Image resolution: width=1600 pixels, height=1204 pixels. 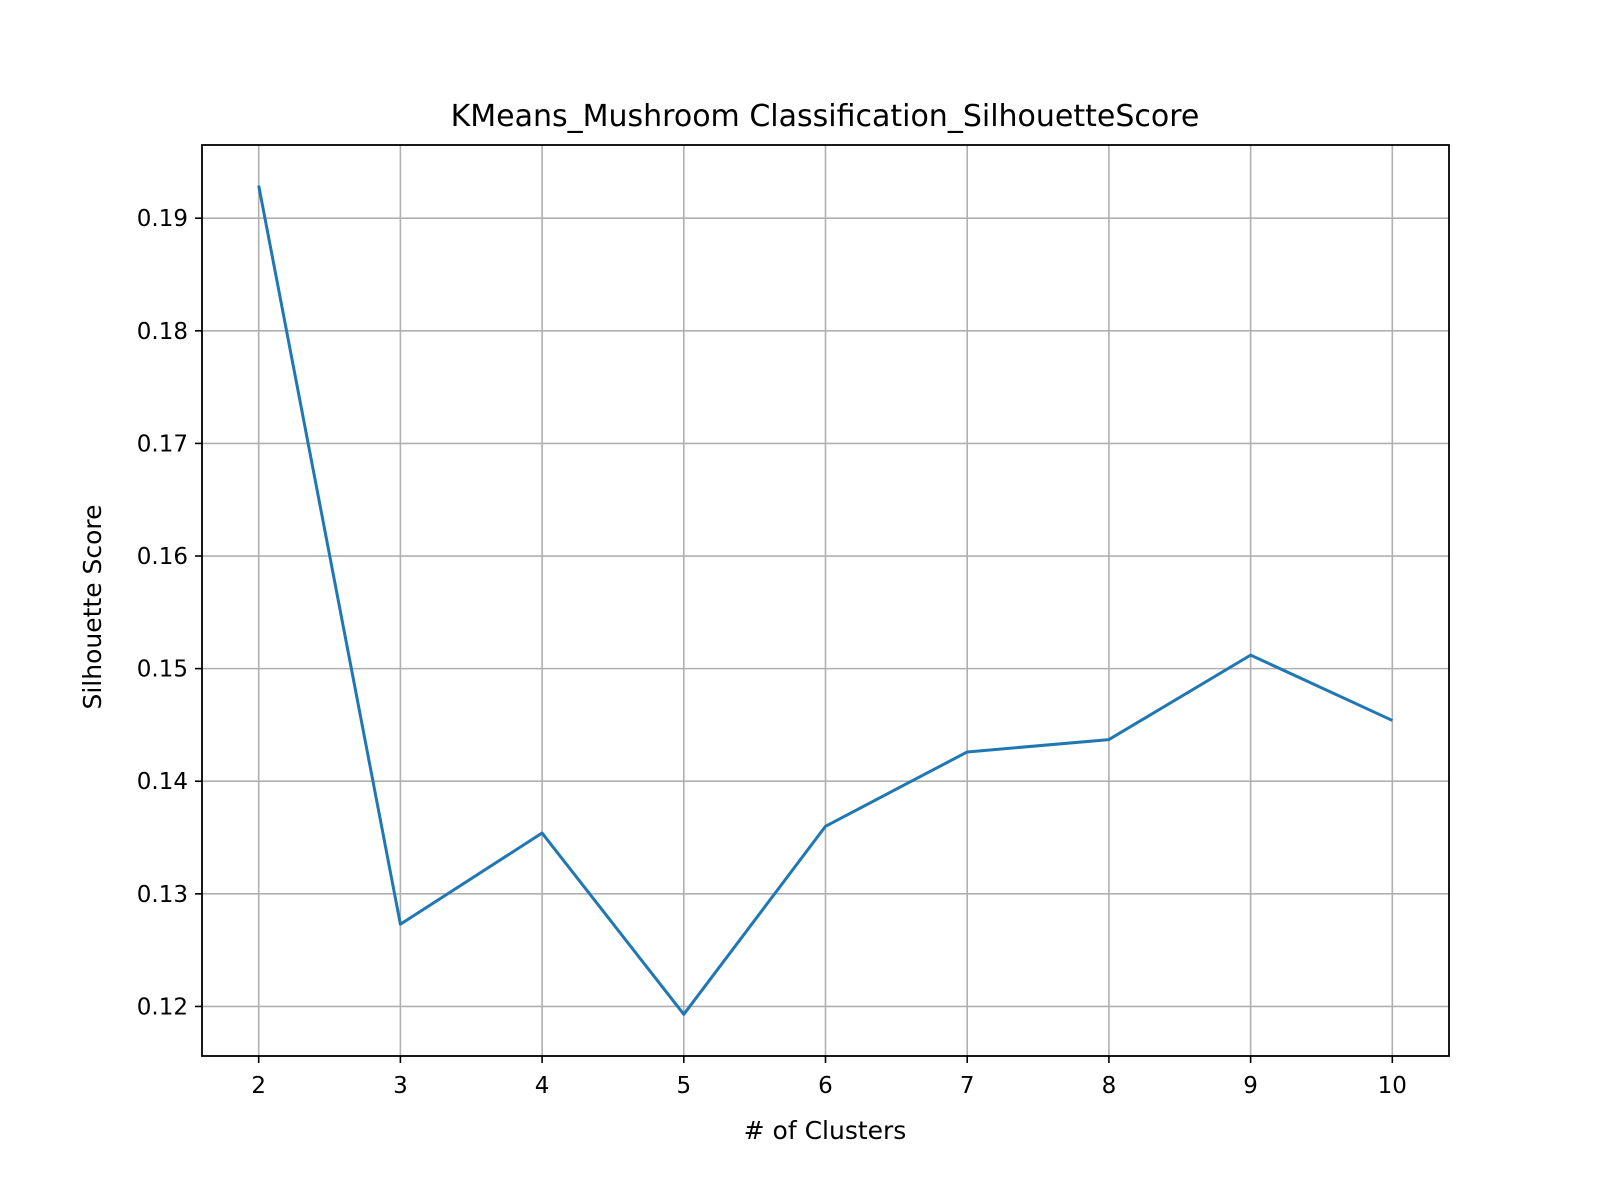 I want to click on x-tick-label: 3, so click(x=400, y=1086).